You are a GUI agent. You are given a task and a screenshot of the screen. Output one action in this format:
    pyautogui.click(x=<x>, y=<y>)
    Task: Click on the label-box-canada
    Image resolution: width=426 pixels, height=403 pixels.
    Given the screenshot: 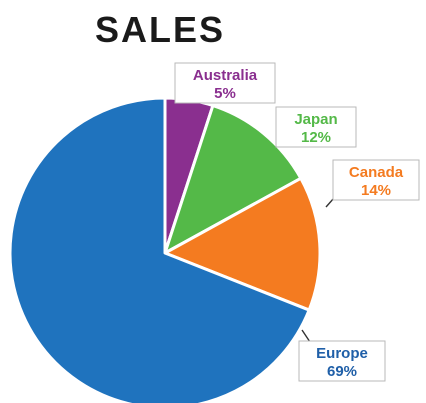 What is the action you would take?
    pyautogui.click(x=376, y=180)
    